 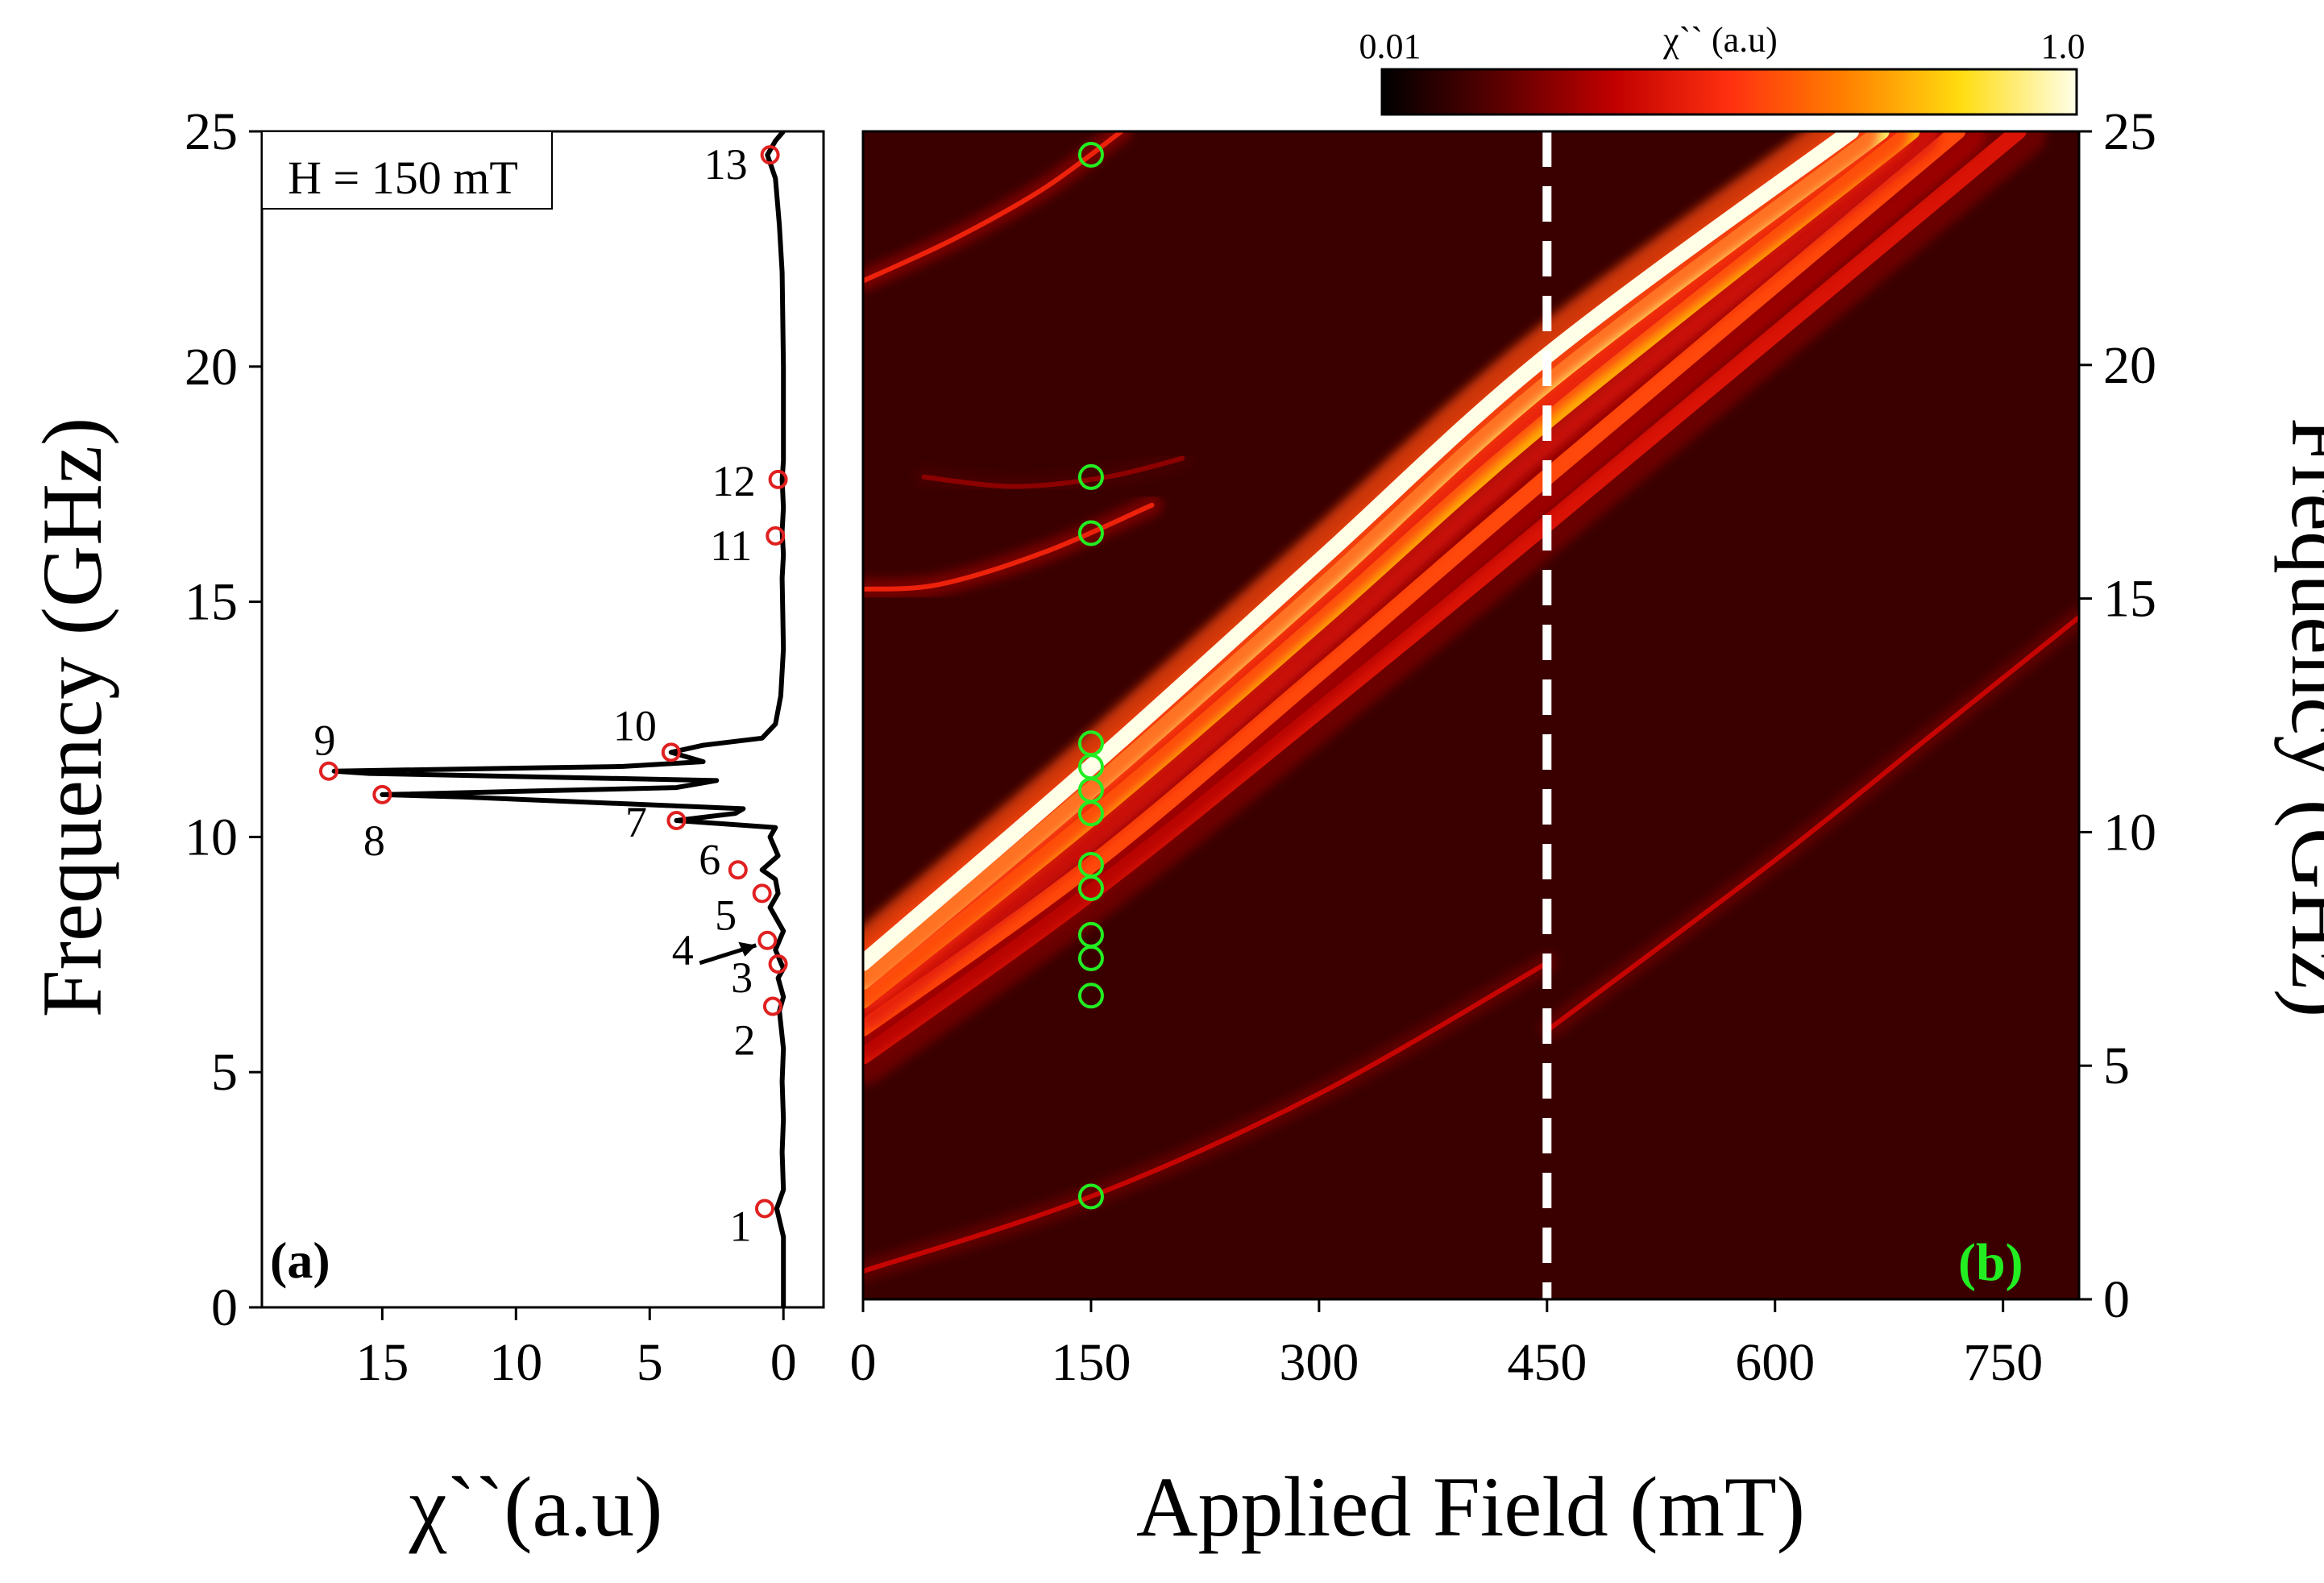 What do you see at coordinates (734, 481) in the screenshot?
I see `peak-label-12: 12` at bounding box center [734, 481].